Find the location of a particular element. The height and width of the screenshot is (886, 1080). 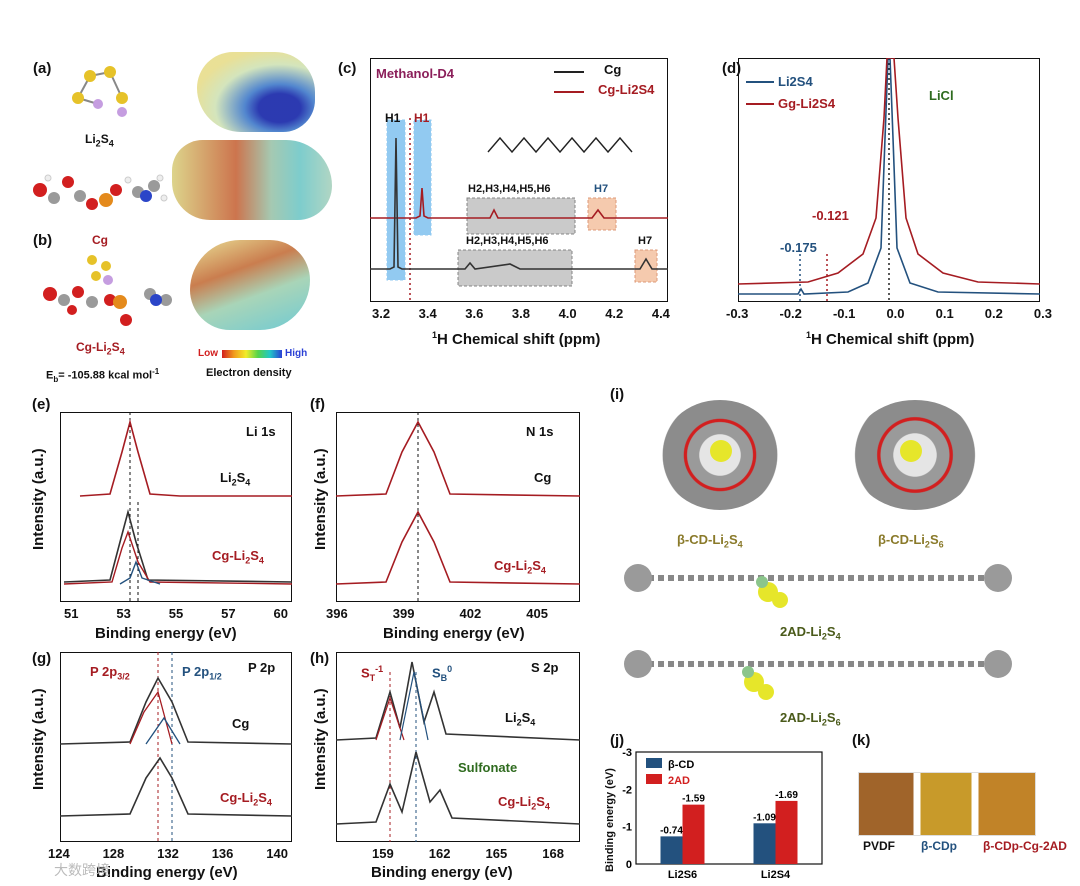

sulfonate-label: Sulfonate is located at coordinates (488, 767).